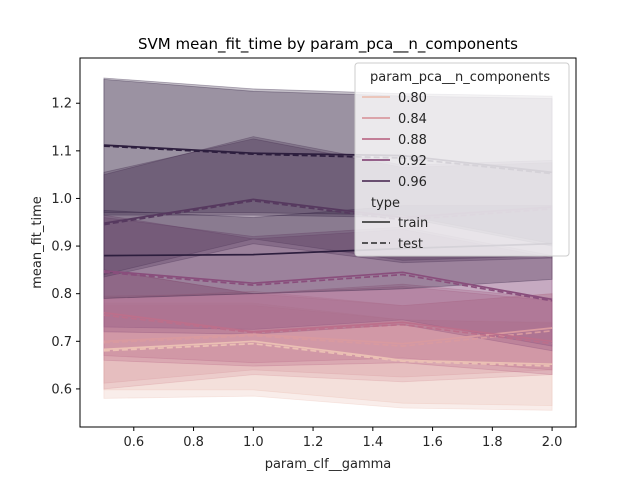 The width and height of the screenshot is (640, 480). I want to click on legend-entry-080: 0.80, so click(394, 98).